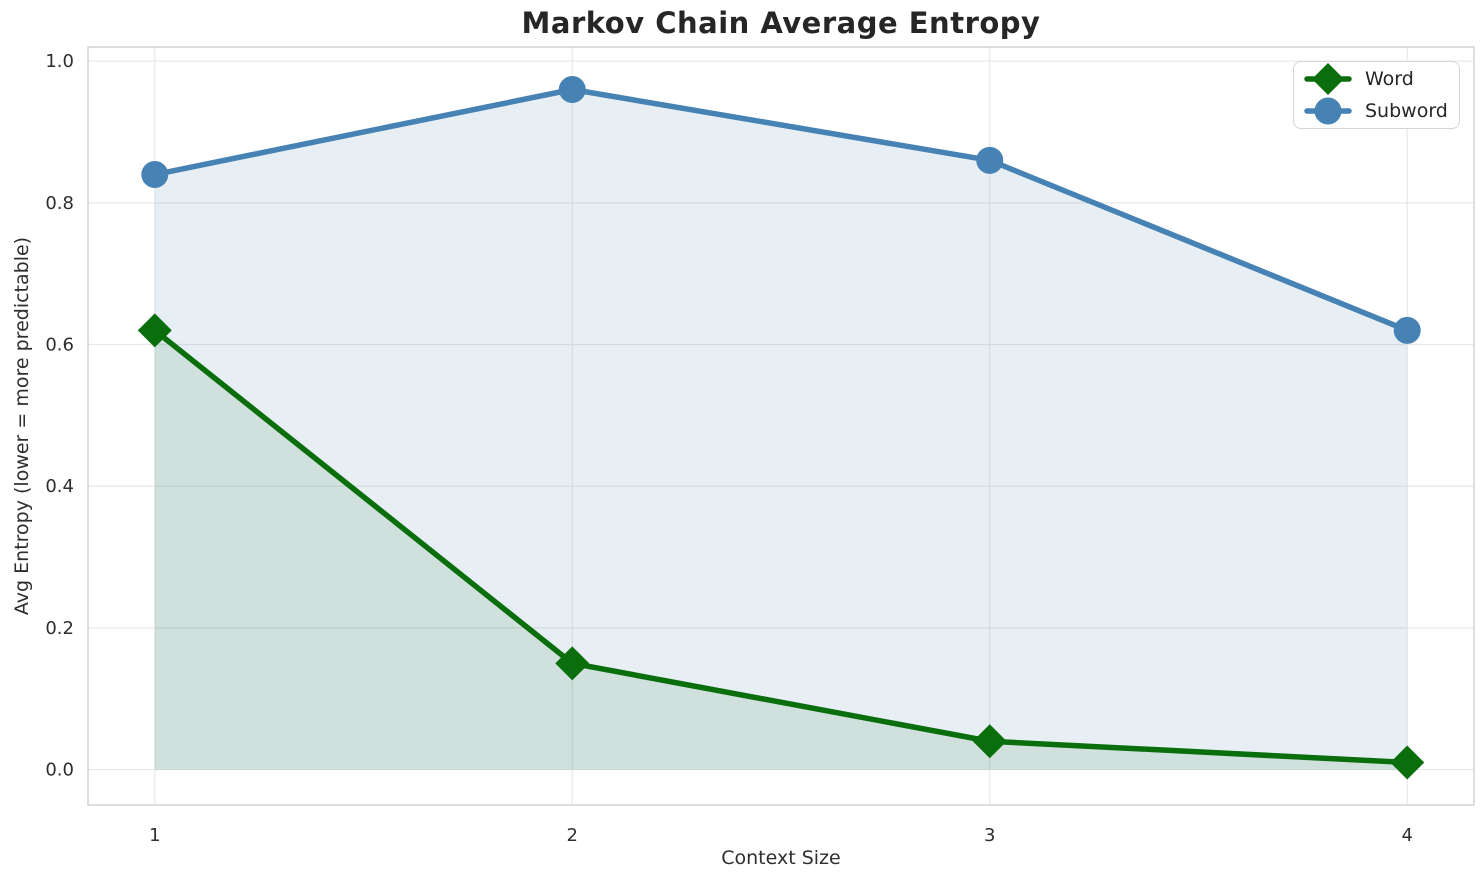 The image size is (1484, 885). What do you see at coordinates (1328, 79) in the screenshot?
I see `word-legend-marker-icon` at bounding box center [1328, 79].